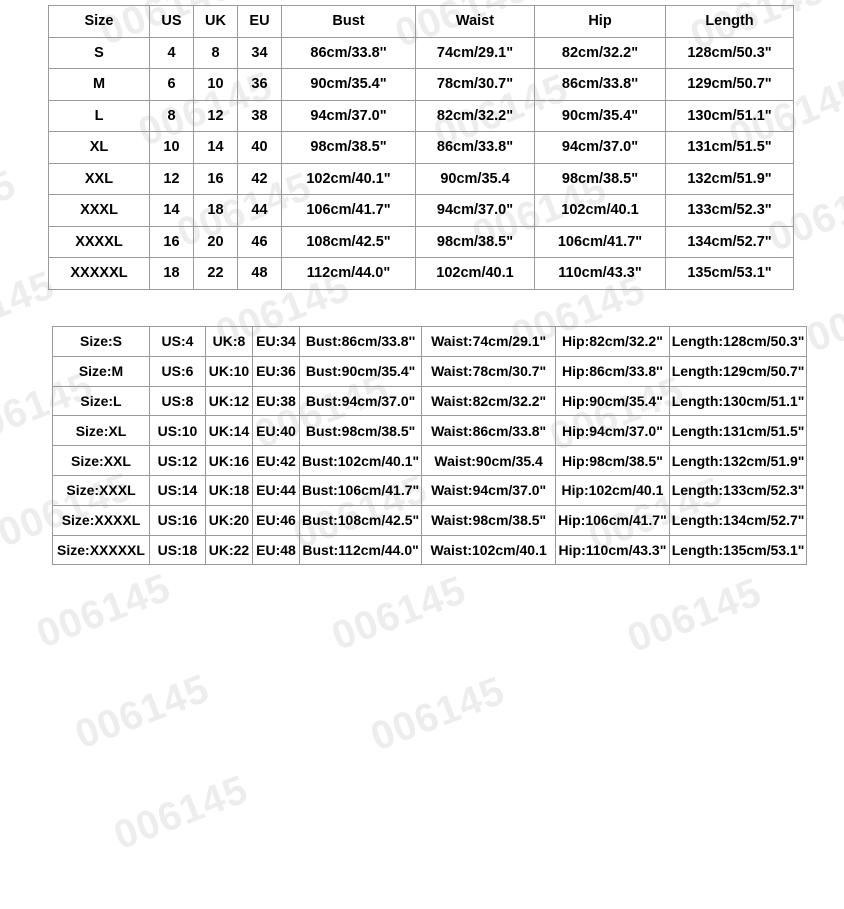 This screenshot has height=909, width=844. What do you see at coordinates (729, 147) in the screenshot?
I see `table-cell: 131cm/51.5"` at bounding box center [729, 147].